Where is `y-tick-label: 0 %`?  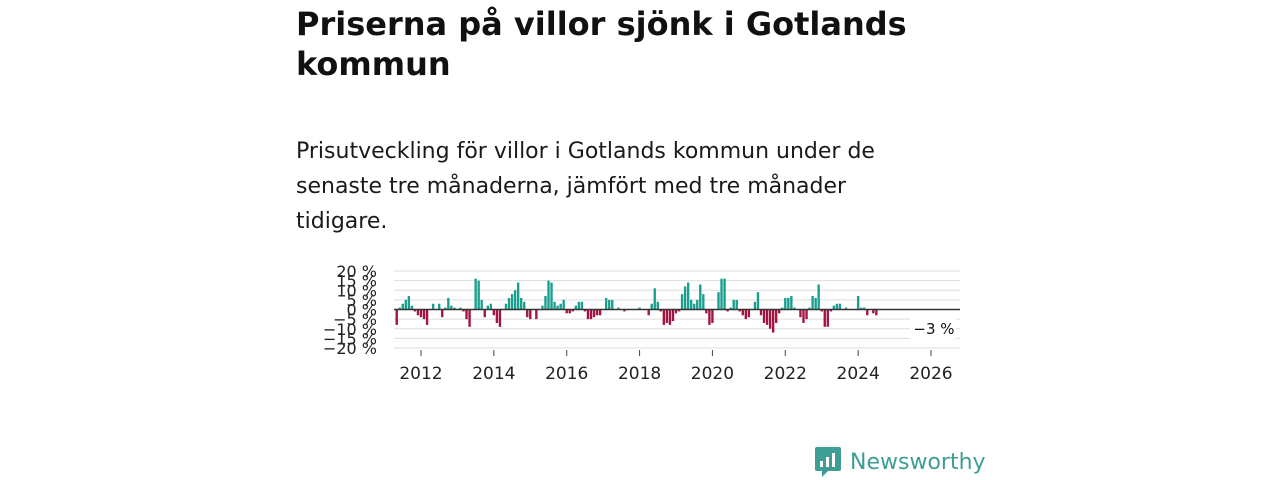
y-tick-label: 0 % is located at coordinates (362, 310).